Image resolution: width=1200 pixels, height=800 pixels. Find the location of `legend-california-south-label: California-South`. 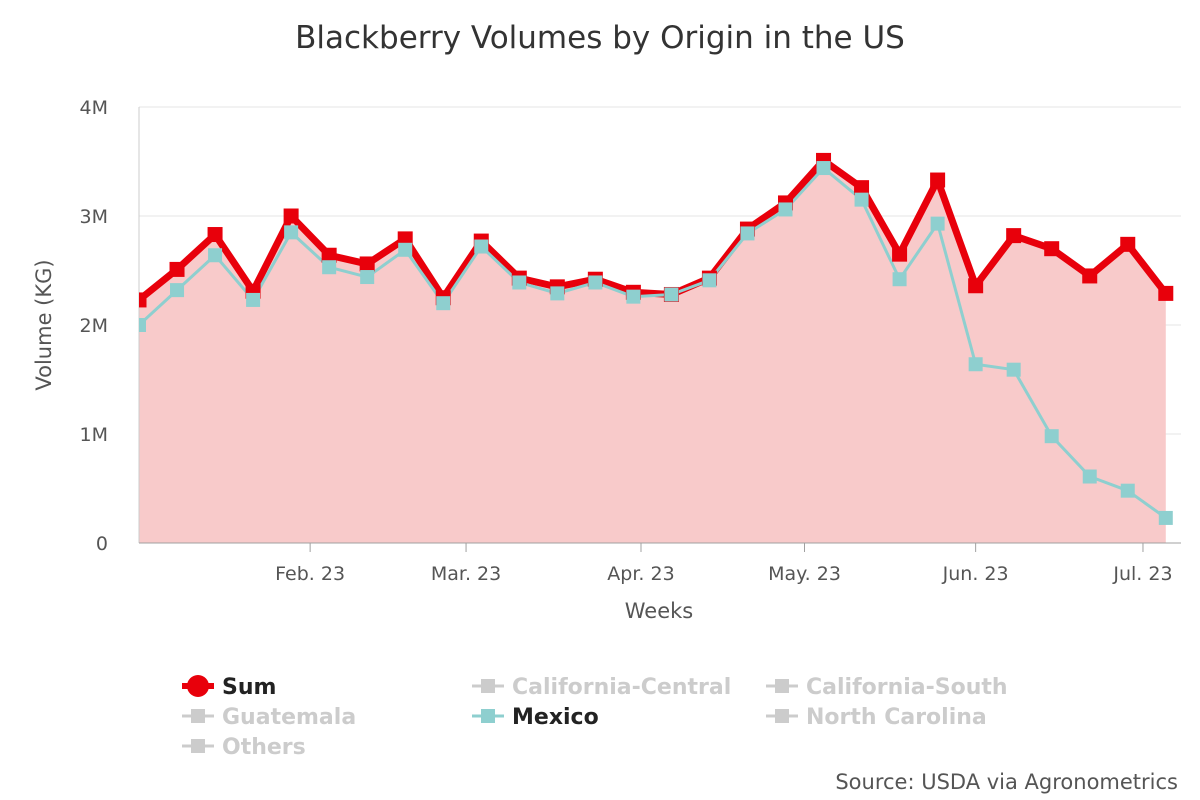

legend-california-south-label: California-South is located at coordinates (907, 687).